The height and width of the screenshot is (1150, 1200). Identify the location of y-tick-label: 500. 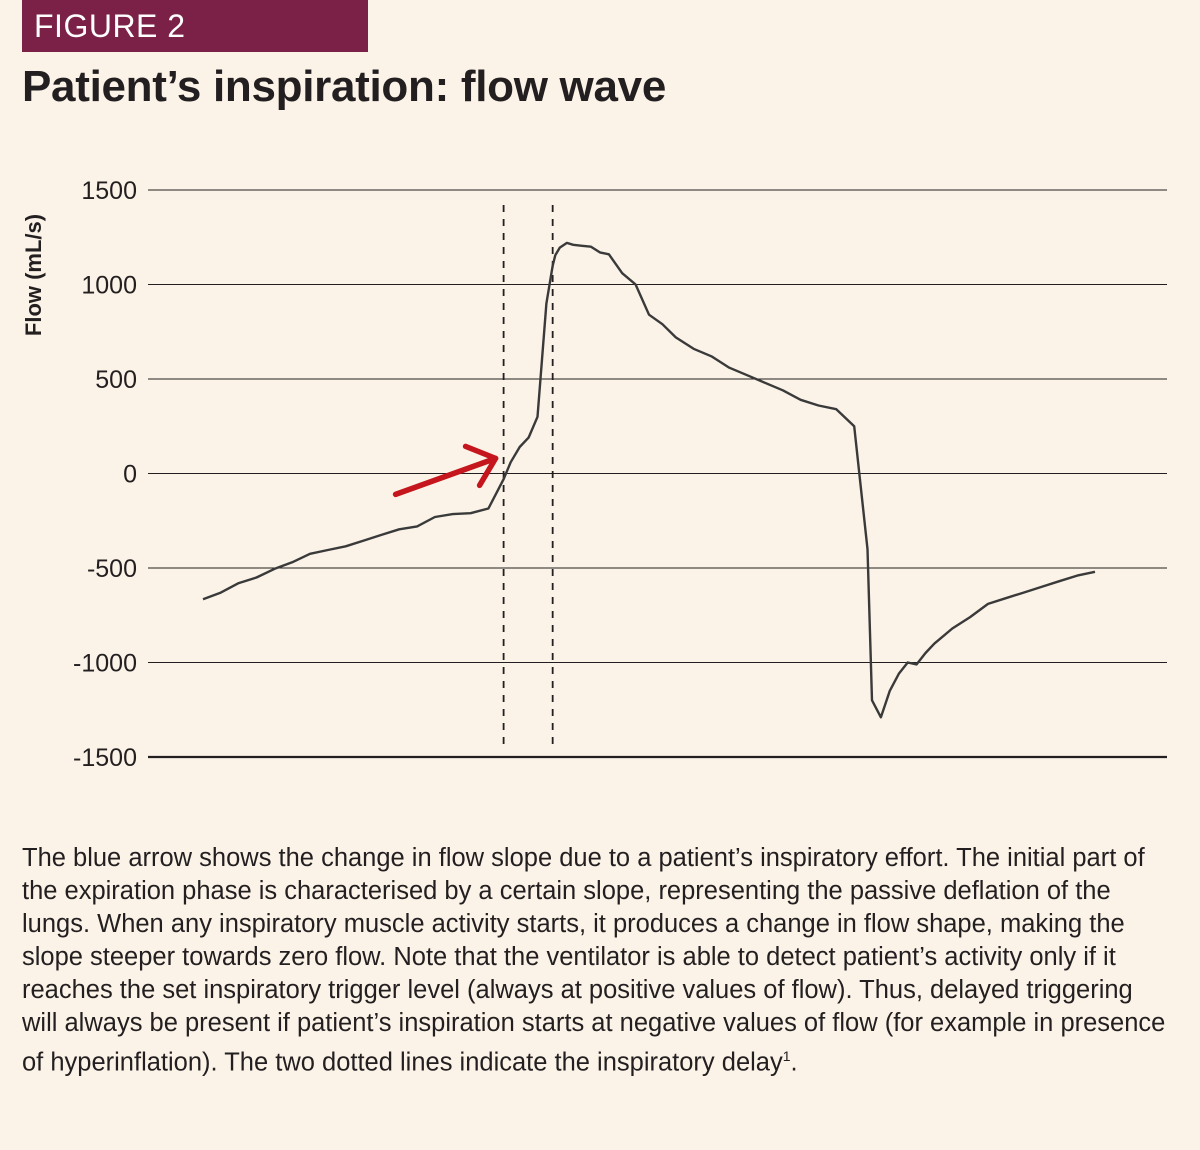
(116, 380).